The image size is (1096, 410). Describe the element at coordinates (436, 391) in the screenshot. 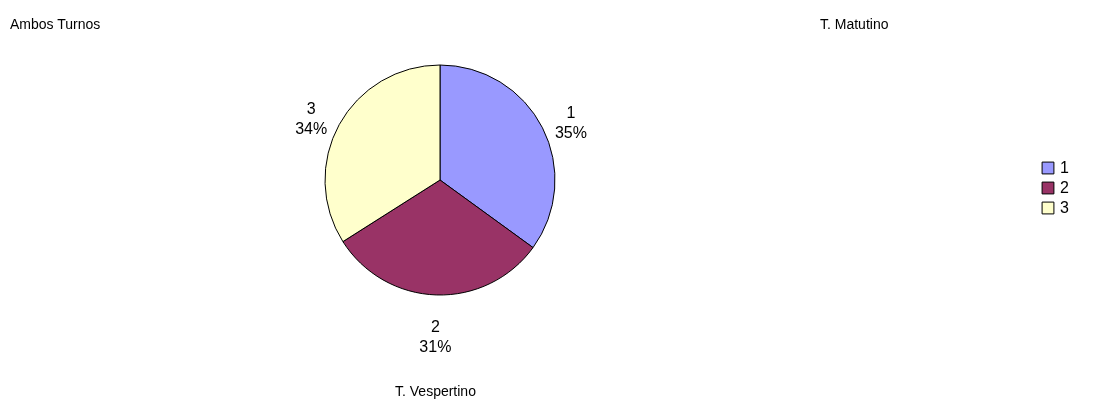

I see `text: T. Vespertino` at that location.